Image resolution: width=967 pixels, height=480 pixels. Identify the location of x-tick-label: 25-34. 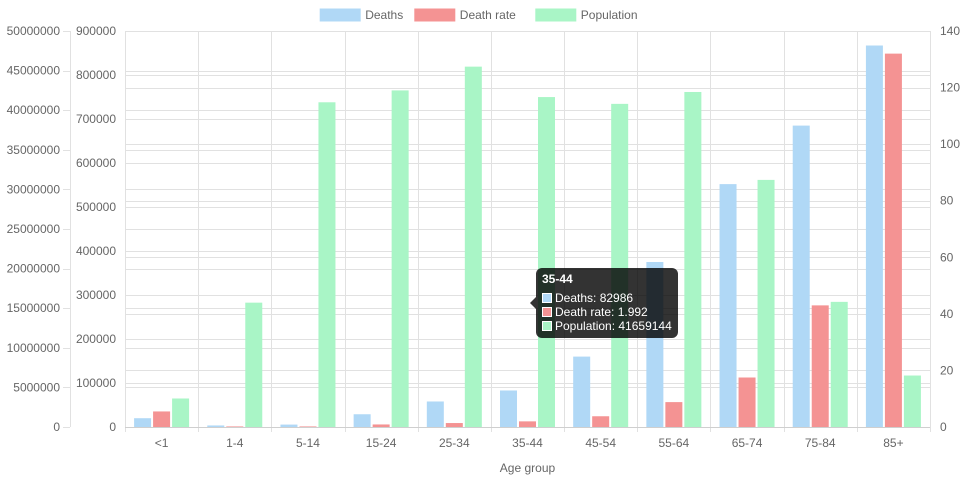
(454, 443).